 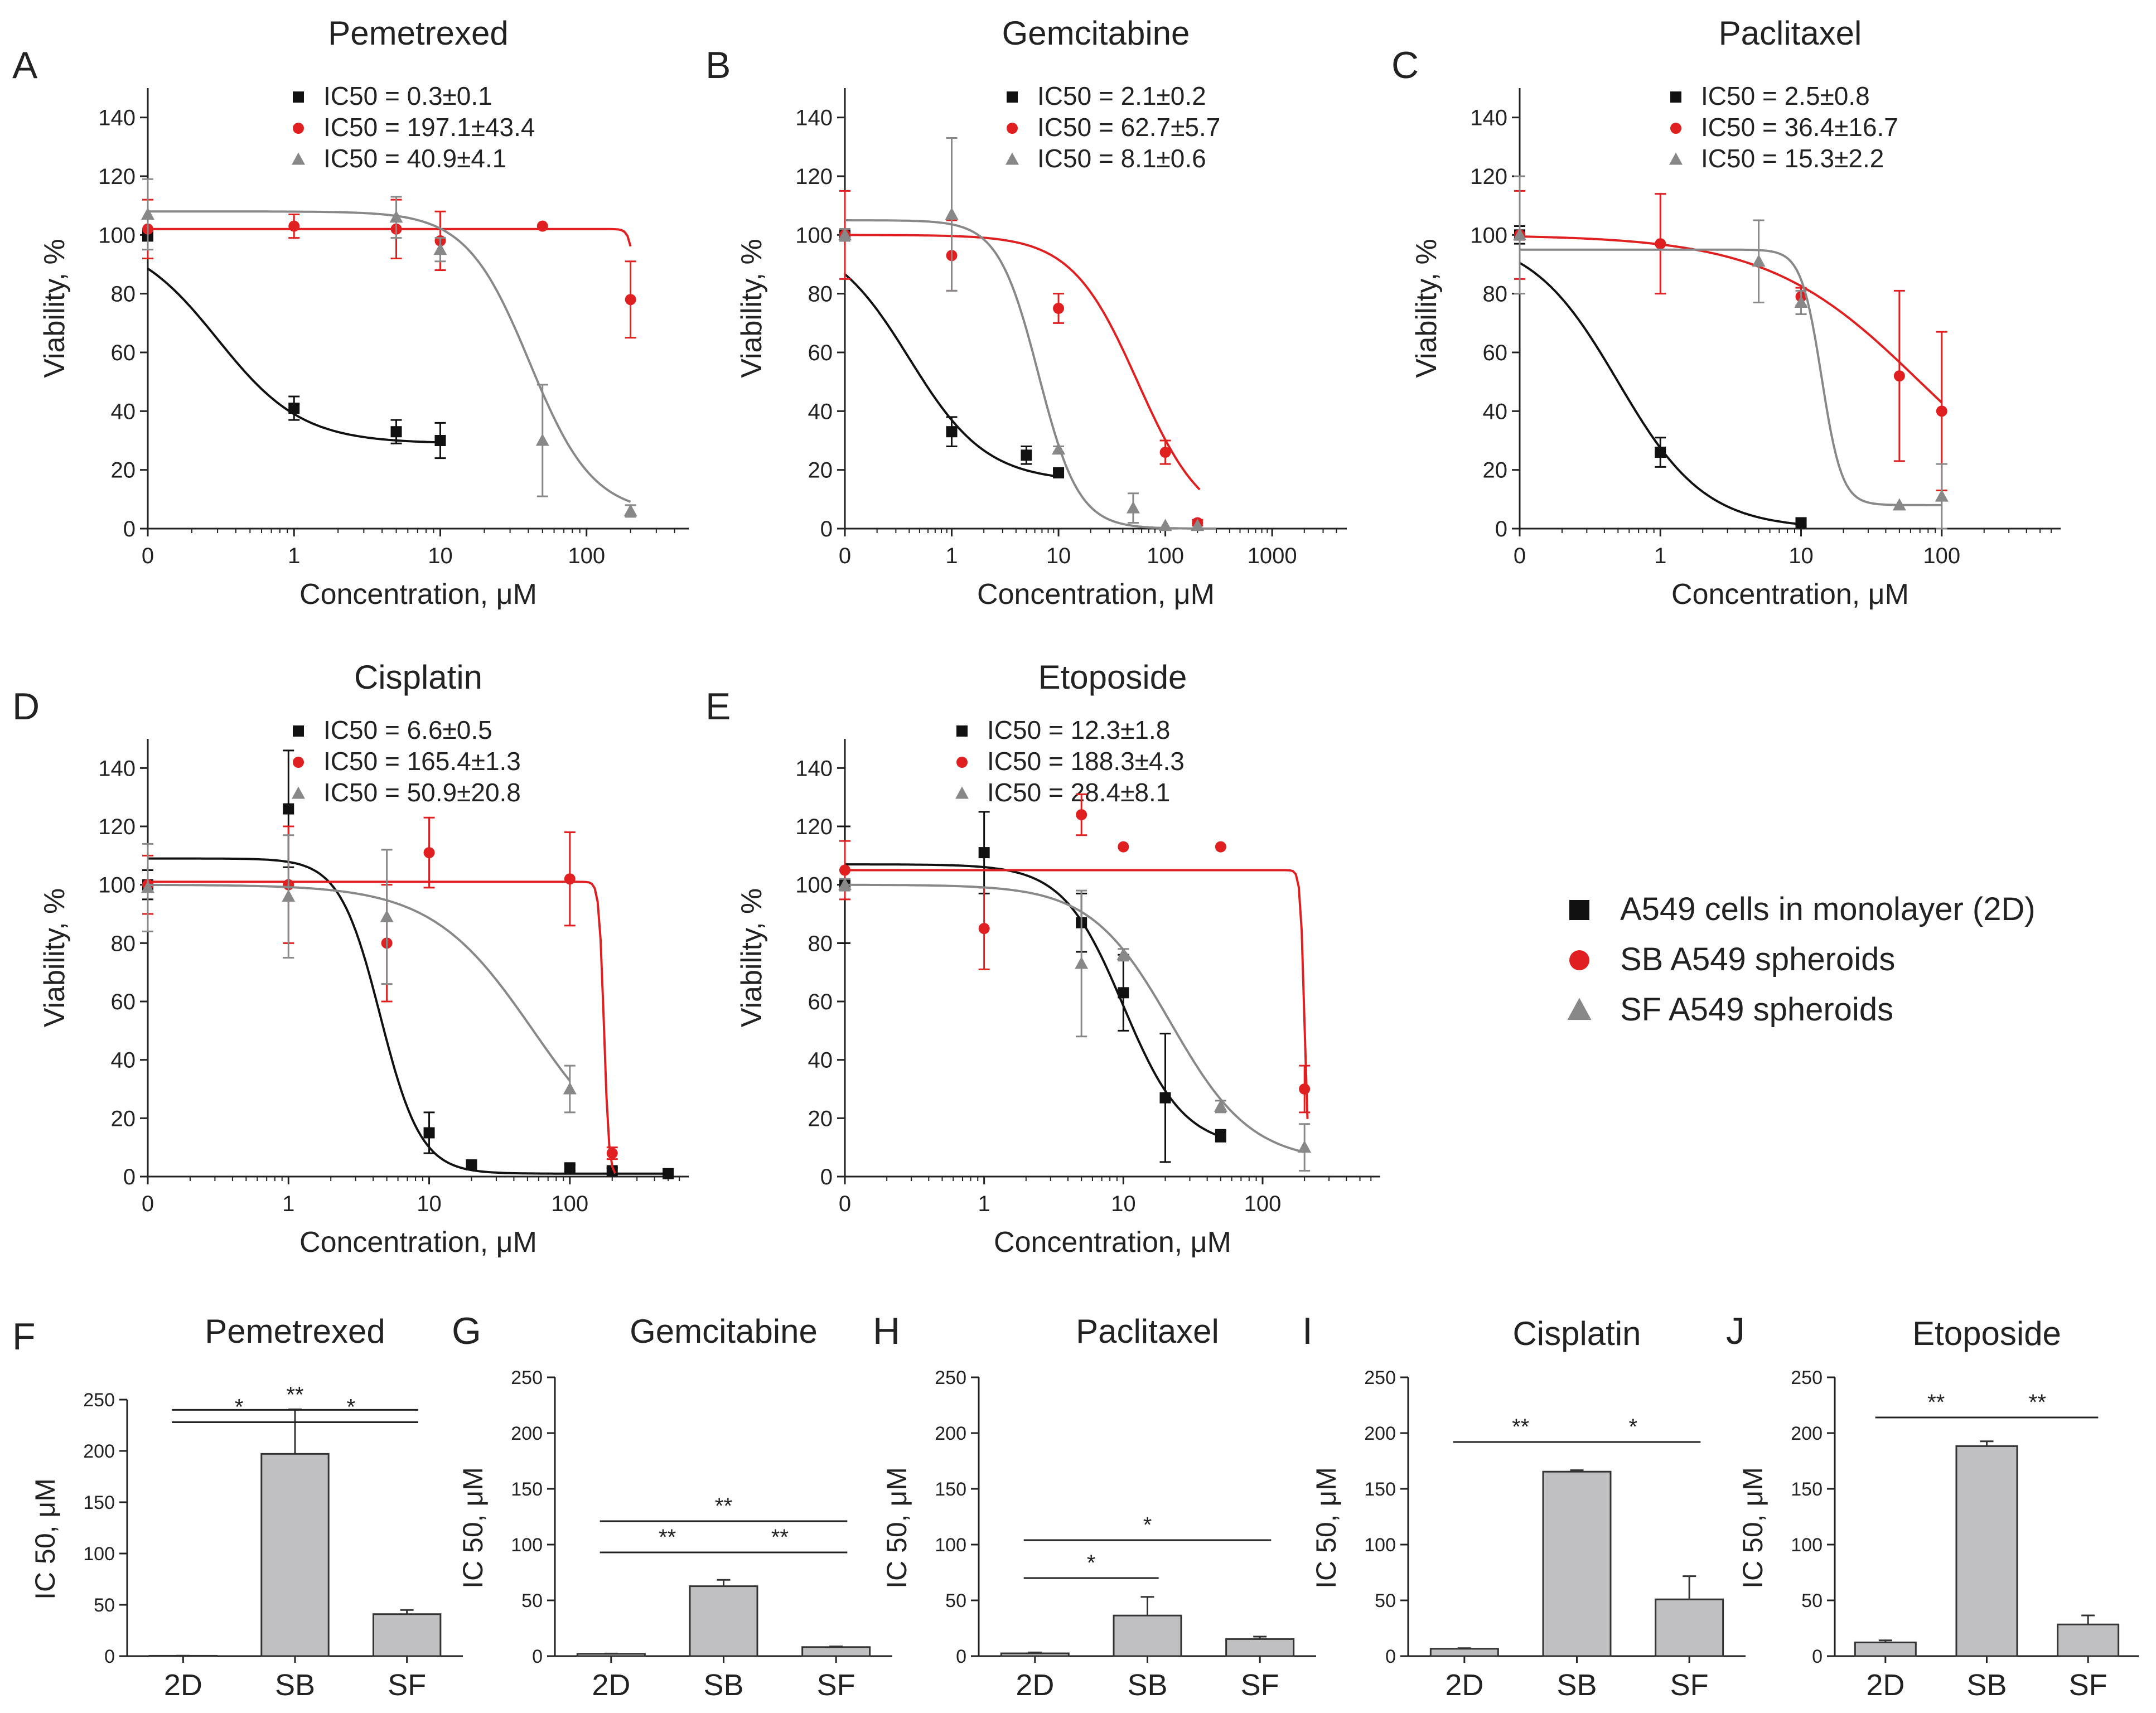 I want to click on bar-2d, so click(x=1885, y=1649).